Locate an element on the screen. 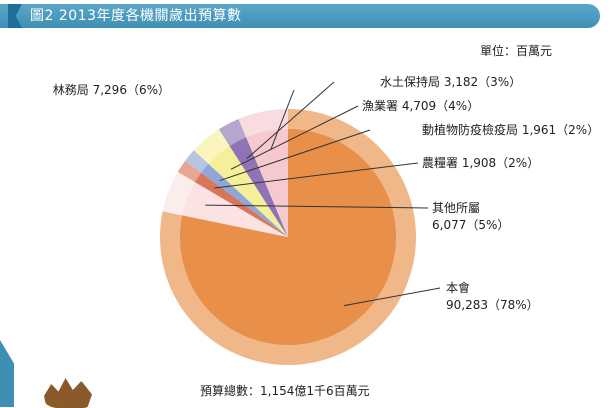 The image size is (612, 408). slice-value-label-1: 90,283（78%） is located at coordinates (492, 305).